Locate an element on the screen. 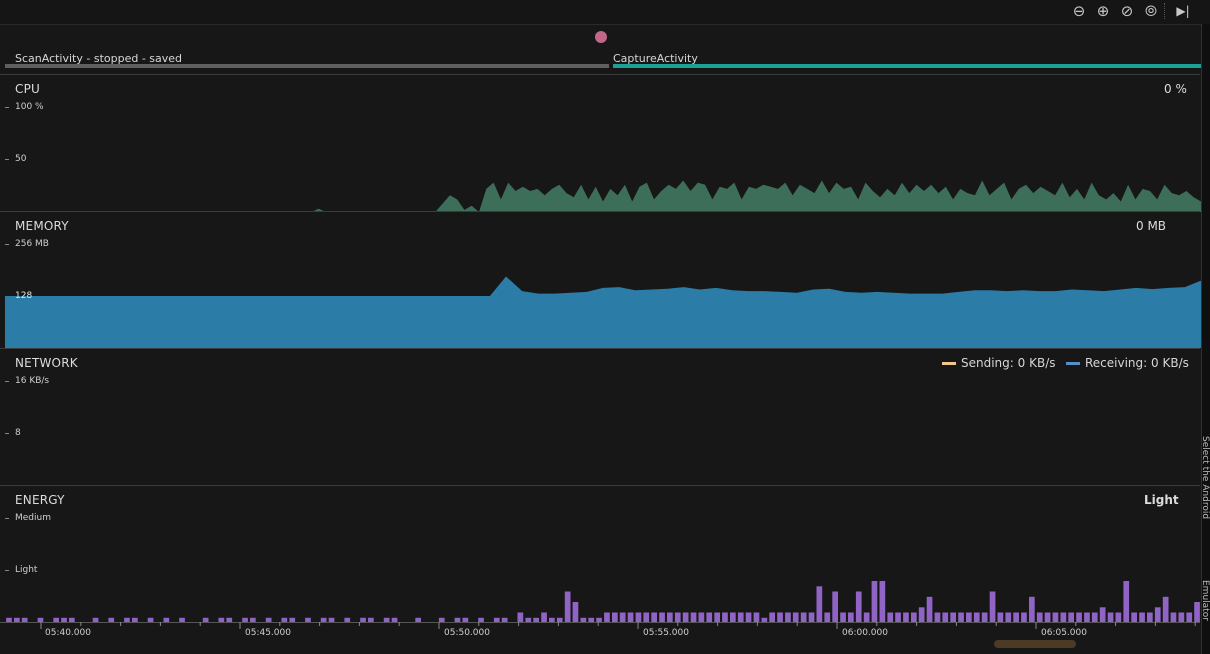 The height and width of the screenshot is (654, 1210). cpu-ytick-mid: 50 is located at coordinates (21, 159).